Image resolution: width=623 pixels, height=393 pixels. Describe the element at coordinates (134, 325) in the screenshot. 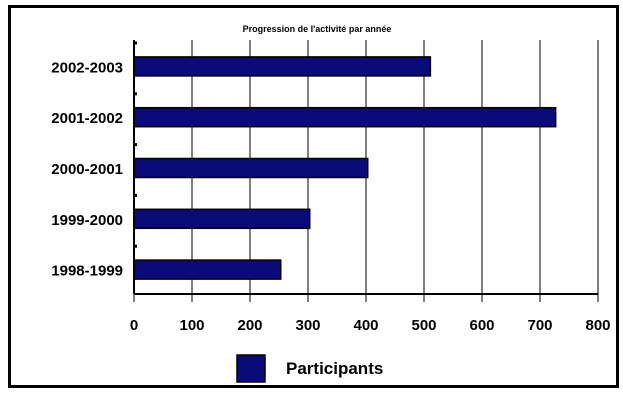

I see `x-tick-label: 0` at that location.